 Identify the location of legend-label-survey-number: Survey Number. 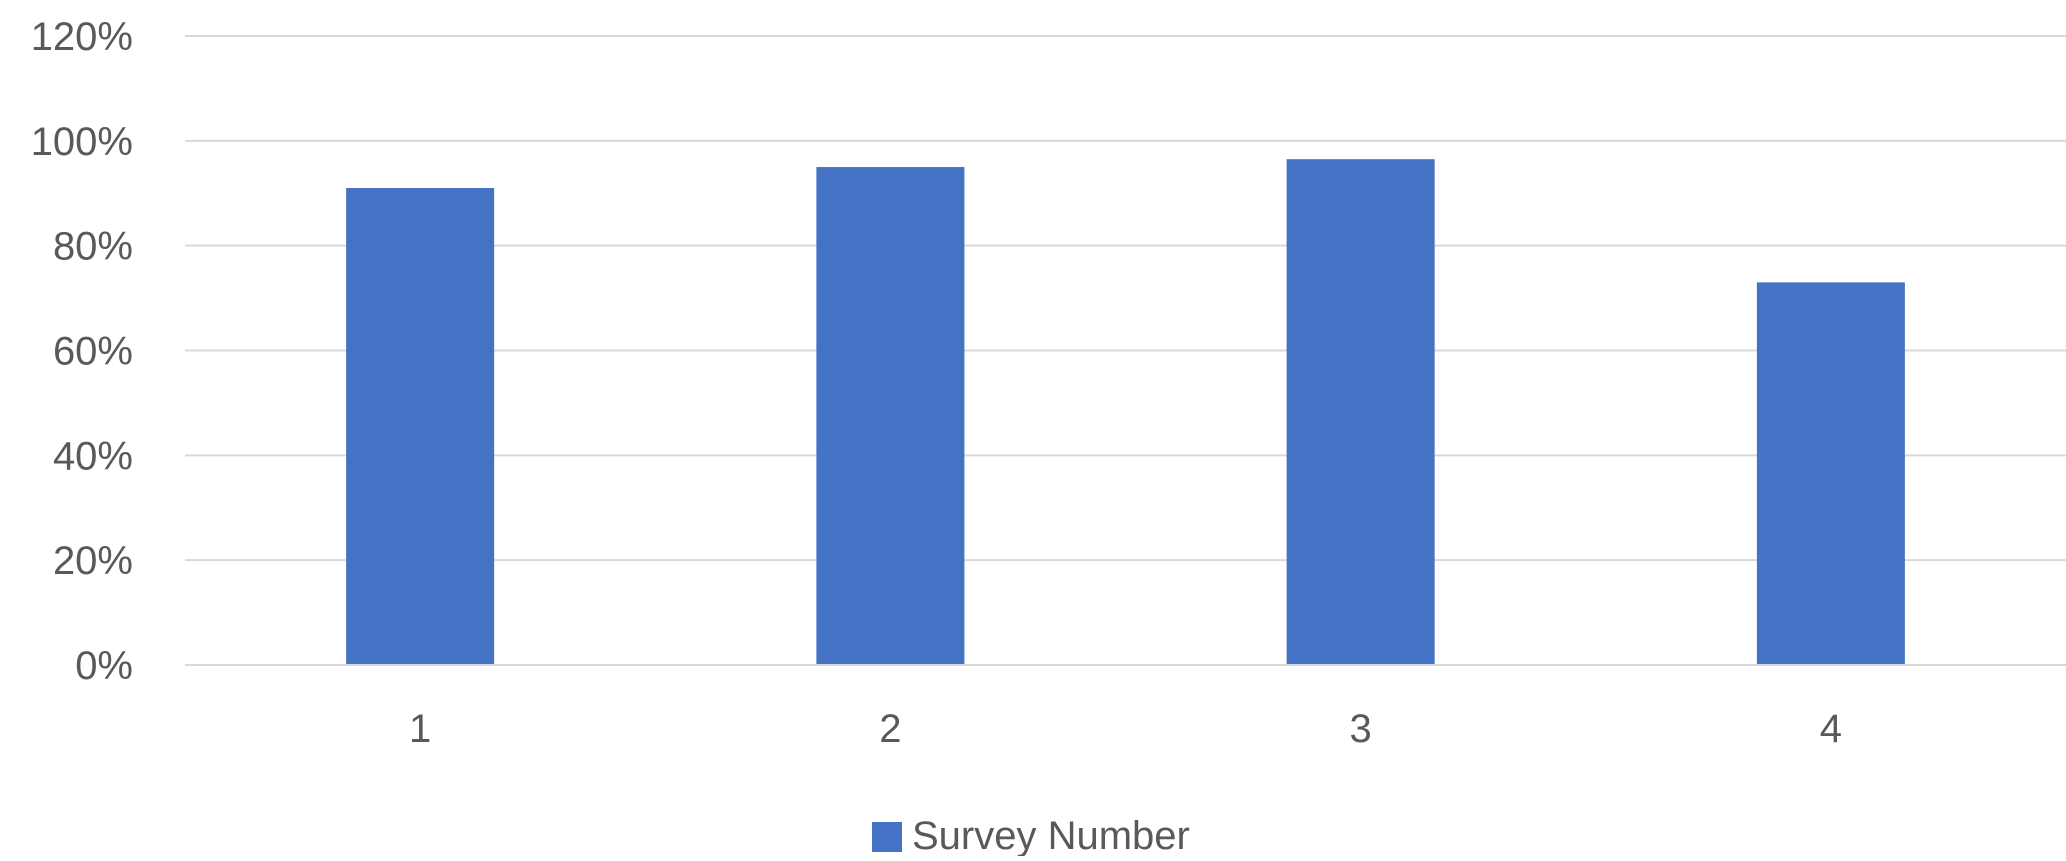
(1051, 835).